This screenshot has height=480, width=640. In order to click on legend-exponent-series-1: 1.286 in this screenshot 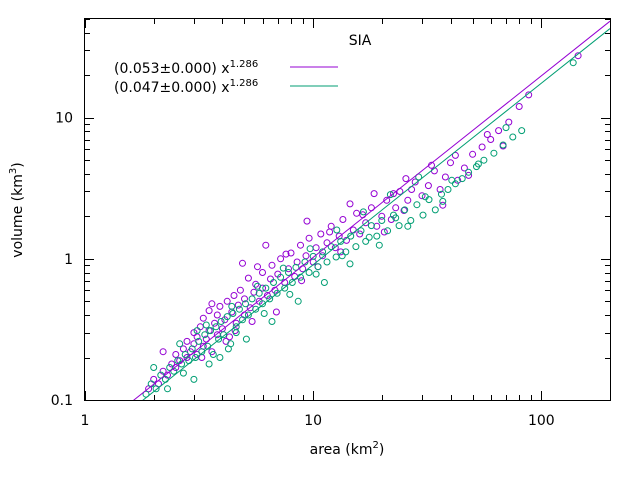, I will do `click(244, 64)`.